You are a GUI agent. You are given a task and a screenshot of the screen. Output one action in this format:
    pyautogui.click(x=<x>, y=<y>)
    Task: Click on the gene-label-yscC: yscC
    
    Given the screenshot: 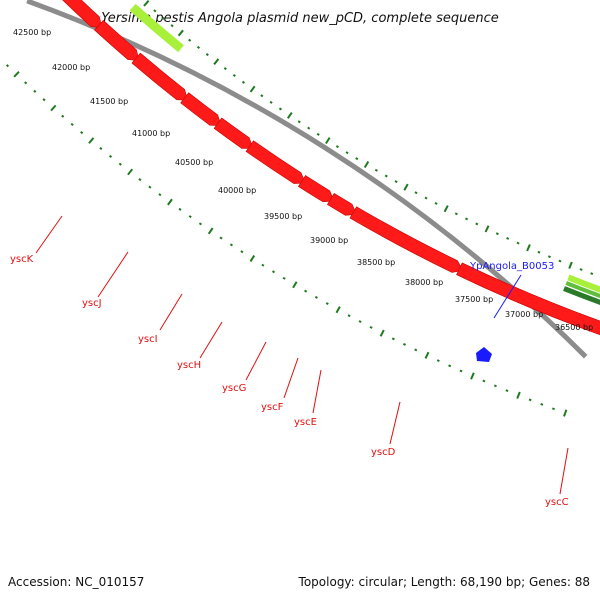 What is the action you would take?
    pyautogui.click(x=557, y=502)
    